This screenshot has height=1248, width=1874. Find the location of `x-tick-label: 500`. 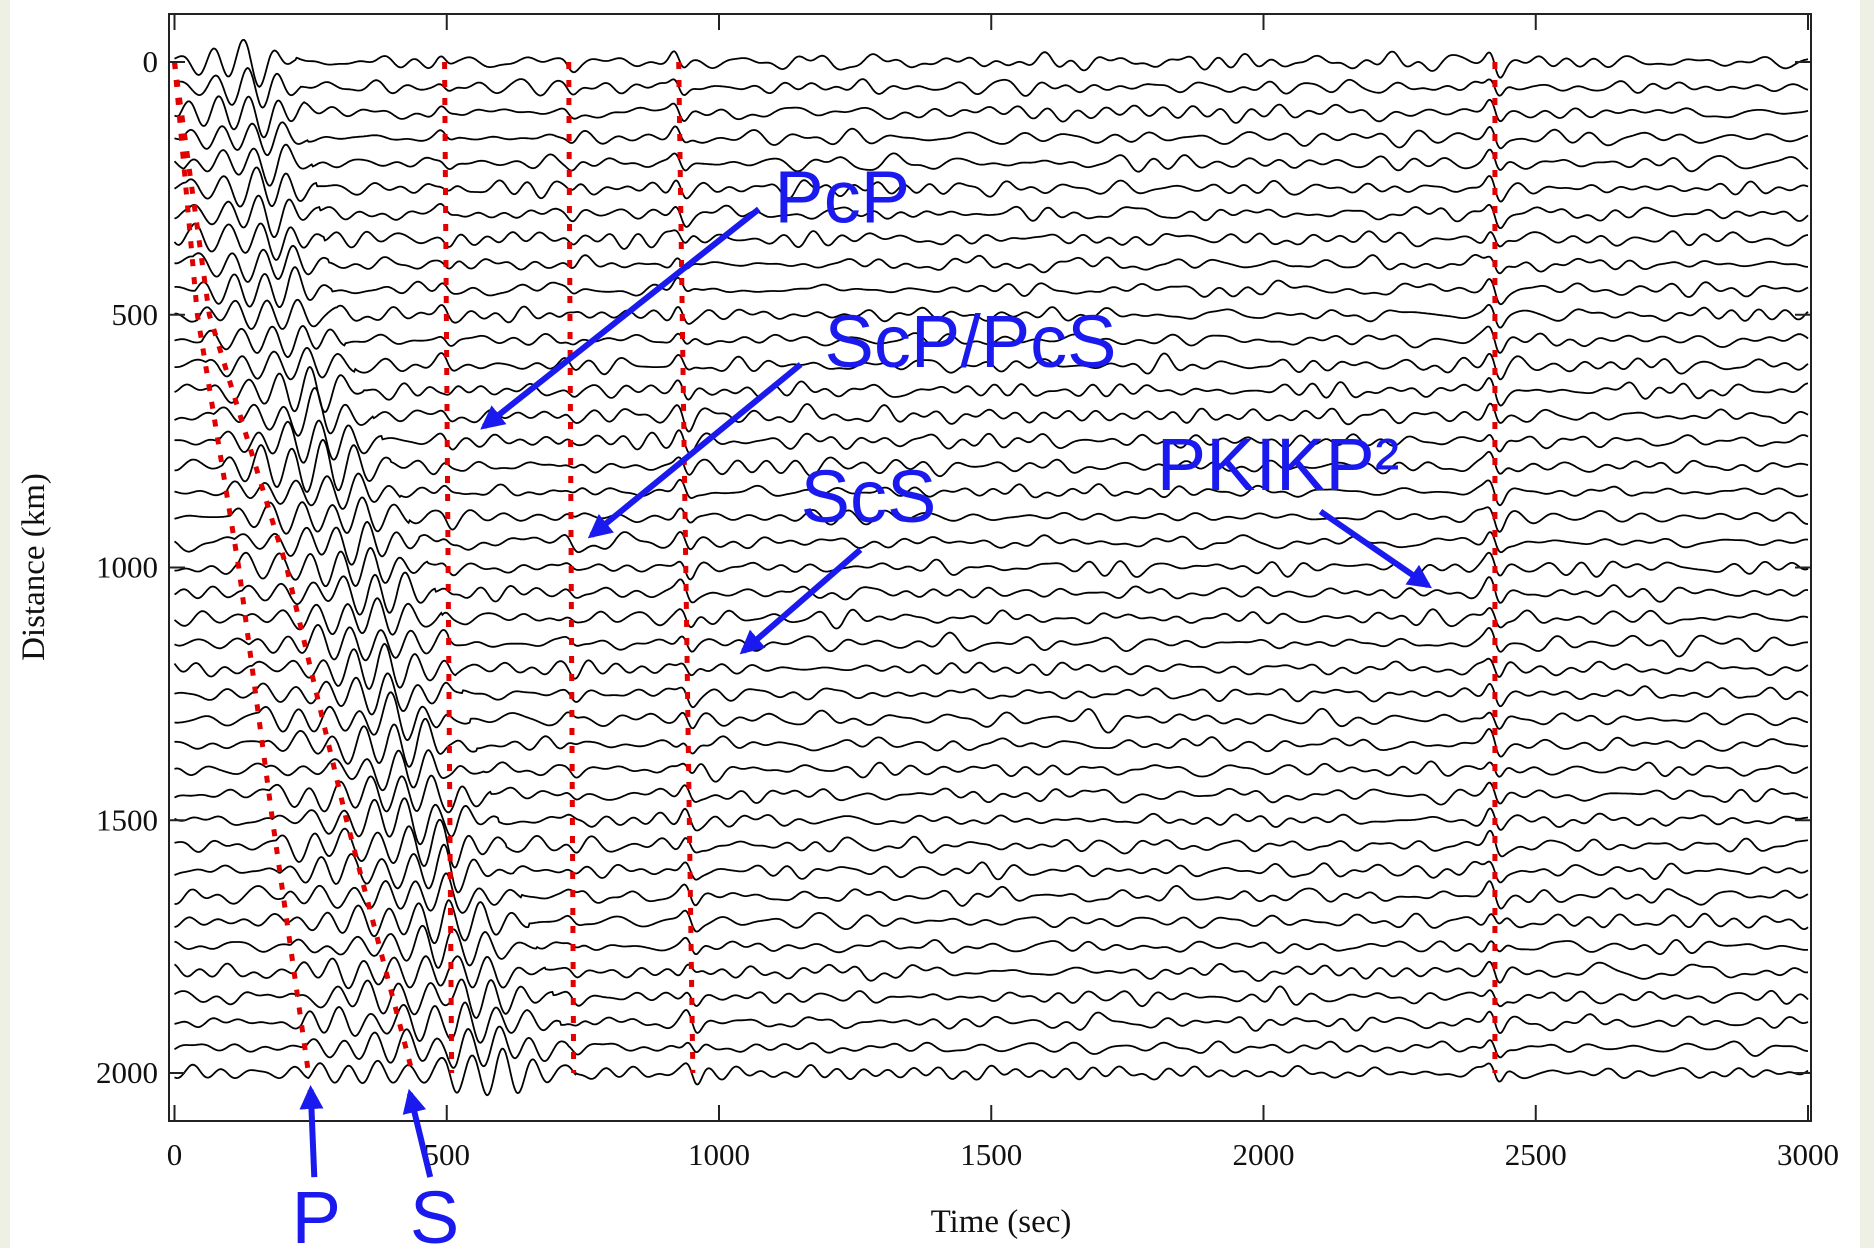

x-tick-label: 500 is located at coordinates (447, 1154).